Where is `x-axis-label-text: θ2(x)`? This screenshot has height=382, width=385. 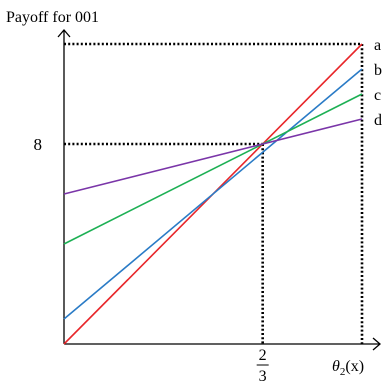
x-axis-label-text: θ2(x) is located at coordinates (348, 368).